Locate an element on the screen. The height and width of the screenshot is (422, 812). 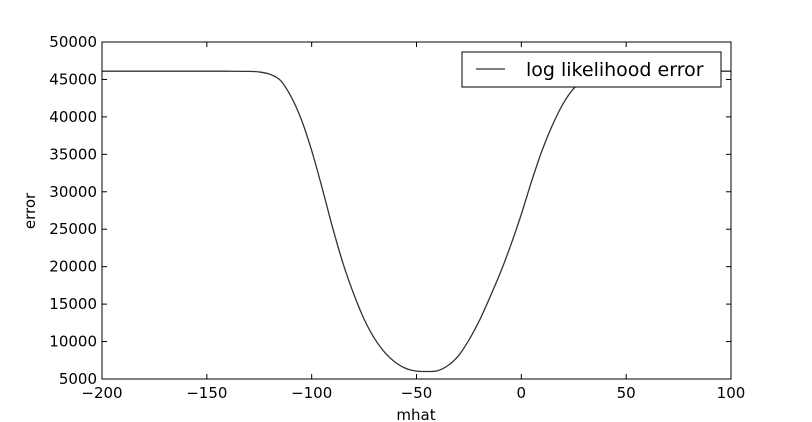
y-tick-label: 10000 is located at coordinates (73, 342).